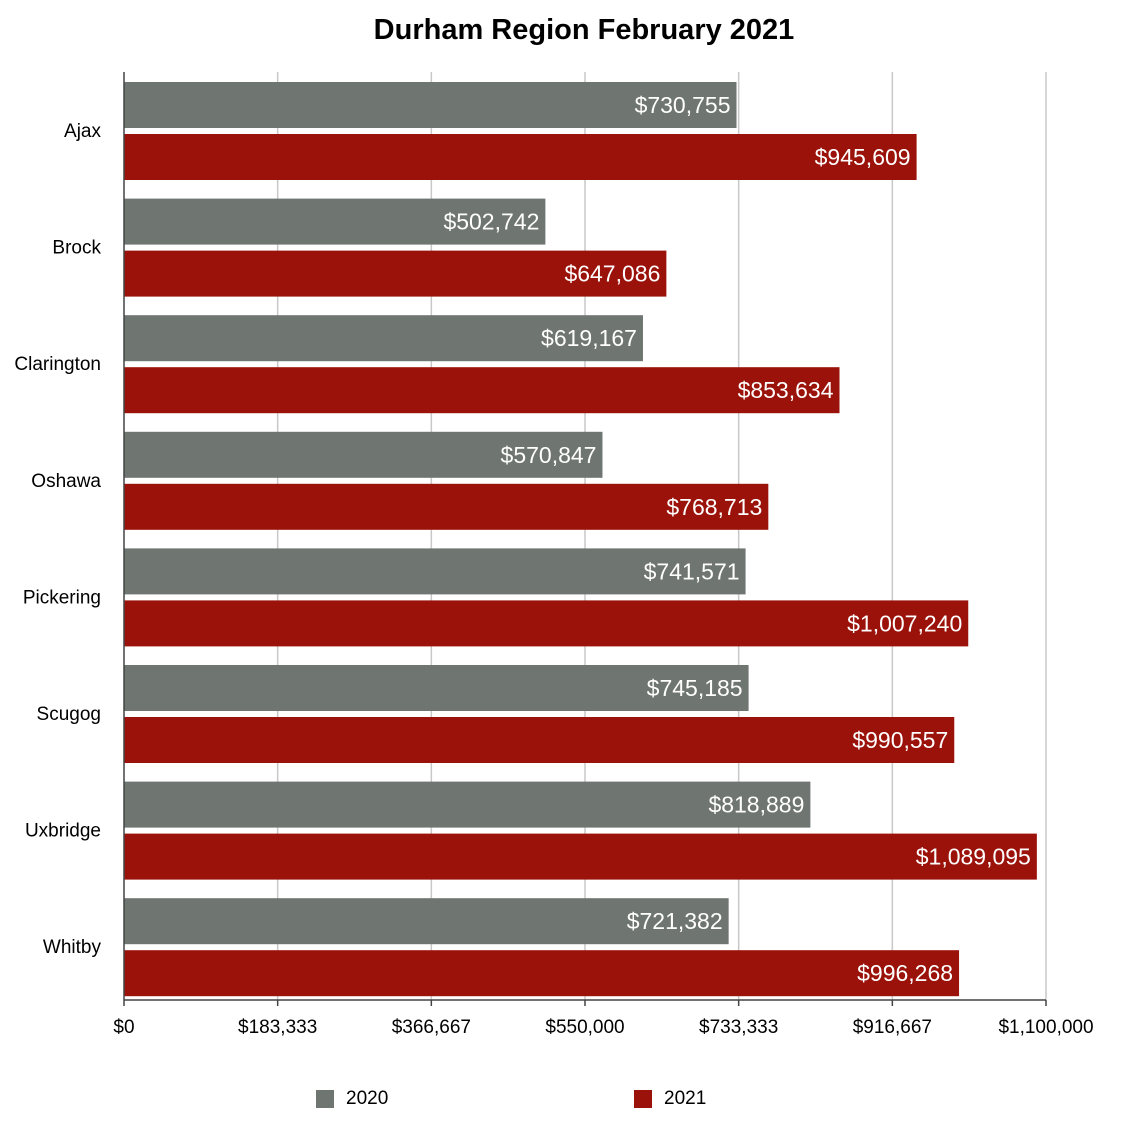 Image resolution: width=1122 pixels, height=1128 pixels. I want to click on x-tick-label: $916,667, so click(892, 1027).